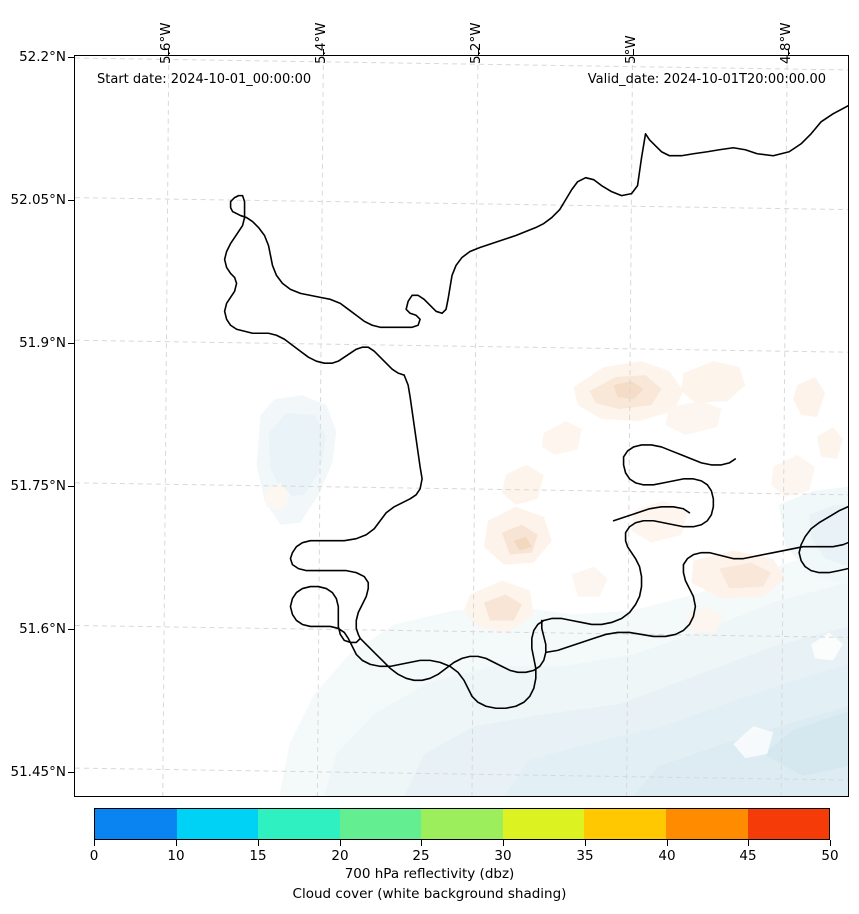  Describe the element at coordinates (166, 43) in the screenshot. I see `lon-tick-label: 5.6°W` at that location.